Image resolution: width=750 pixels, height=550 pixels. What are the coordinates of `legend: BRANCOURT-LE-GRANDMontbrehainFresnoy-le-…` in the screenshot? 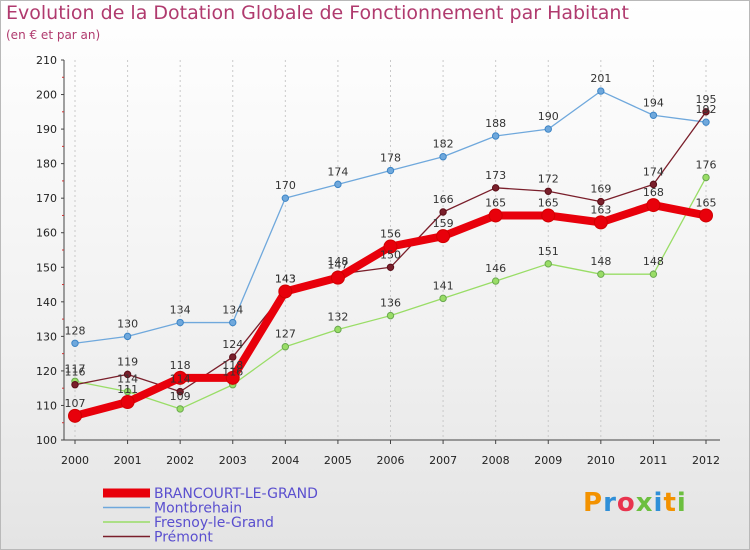 It's located at (210, 516).